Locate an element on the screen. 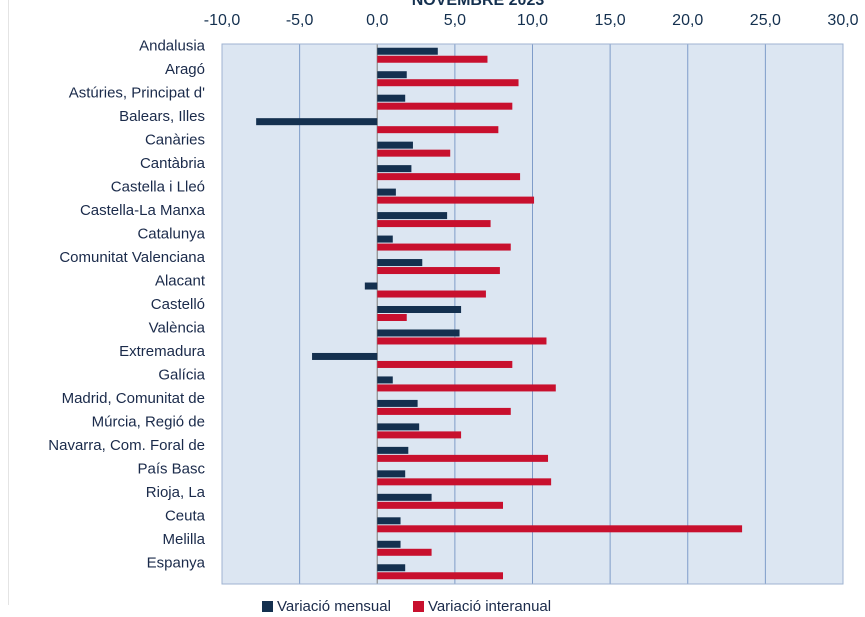 This screenshot has height=617, width=865. category-label: Galícia is located at coordinates (181, 374).